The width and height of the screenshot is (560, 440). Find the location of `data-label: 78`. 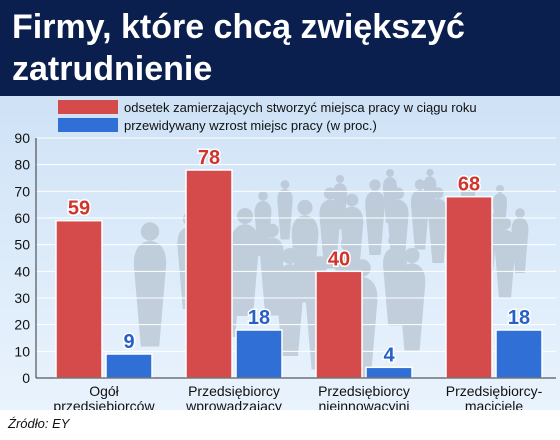

data-label: 78 is located at coordinates (209, 158).